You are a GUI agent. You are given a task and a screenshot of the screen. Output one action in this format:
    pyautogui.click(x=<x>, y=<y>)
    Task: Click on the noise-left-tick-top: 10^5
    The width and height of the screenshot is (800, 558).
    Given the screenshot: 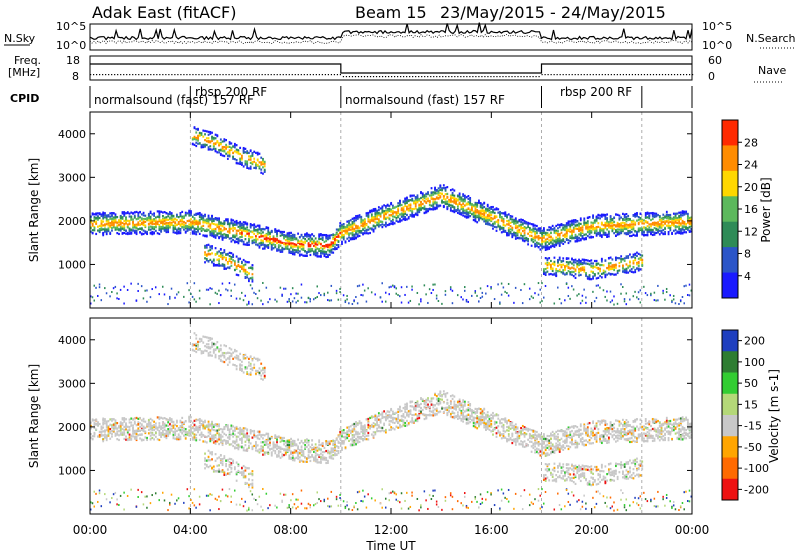 What is the action you would take?
    pyautogui.click(x=71, y=26)
    